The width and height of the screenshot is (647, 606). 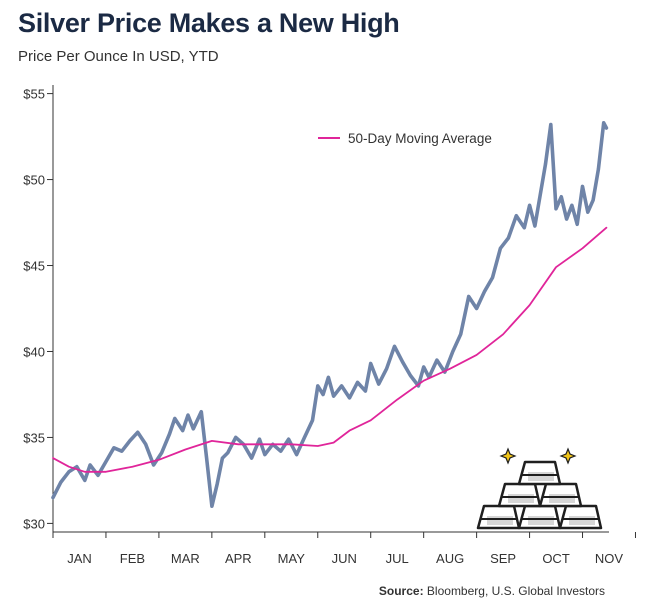 I want to click on source-label: Source:, so click(x=401, y=591).